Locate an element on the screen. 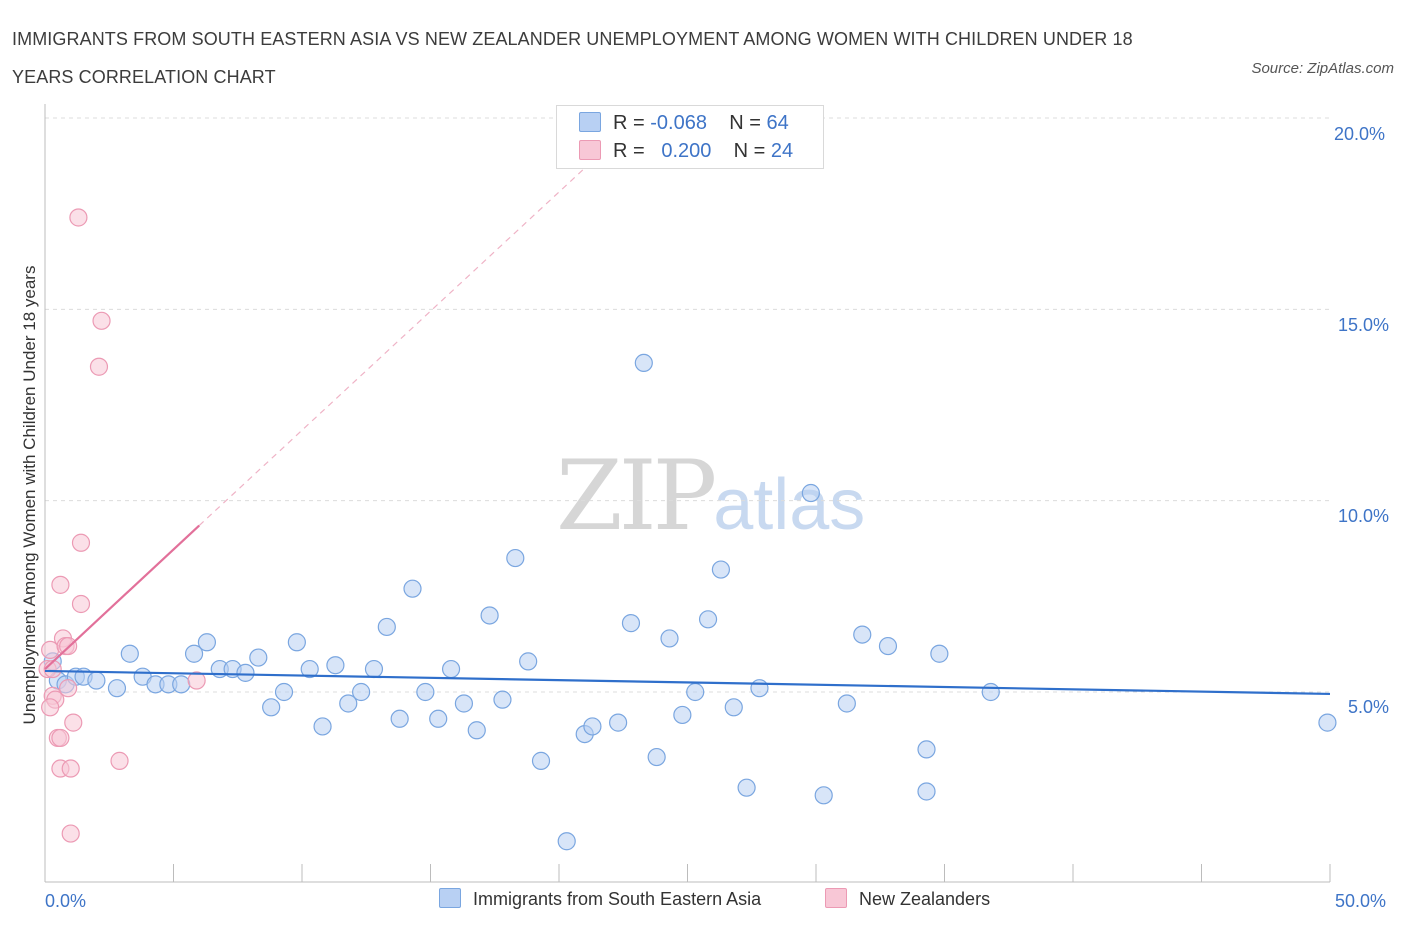 This screenshot has width=1406, height=930. watermark: ZIPatlas is located at coordinates (710, 496).